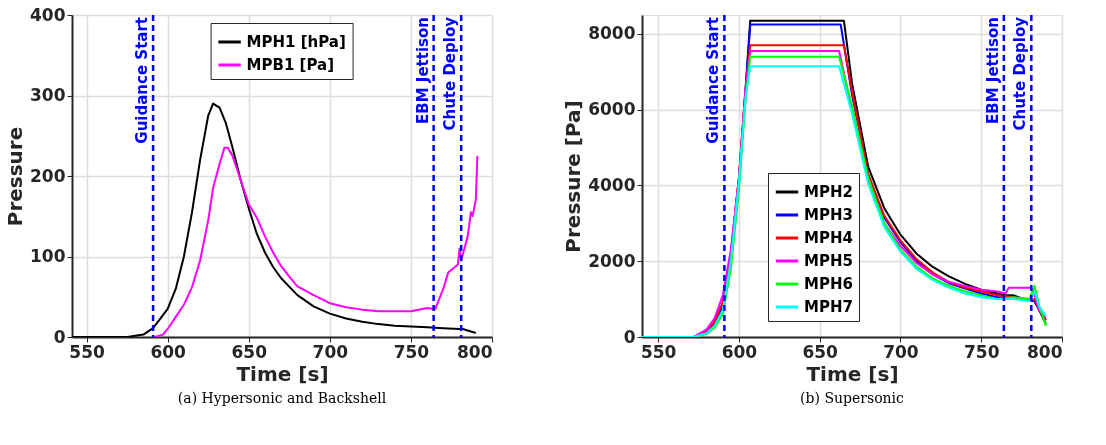 The height and width of the screenshot is (445, 1106). Describe the element at coordinates (828, 284) in the screenshot. I see `legend-label: MPH6` at that location.